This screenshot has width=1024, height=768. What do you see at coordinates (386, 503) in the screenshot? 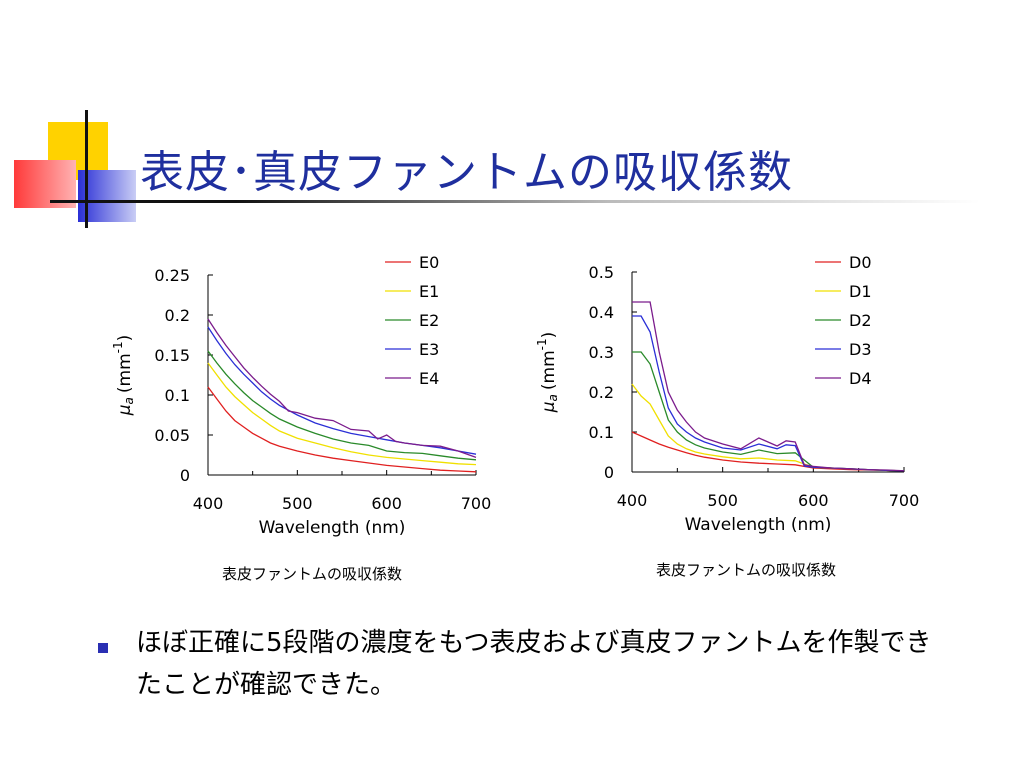
I see `epidermis-x-tick-label: 600` at bounding box center [386, 503].